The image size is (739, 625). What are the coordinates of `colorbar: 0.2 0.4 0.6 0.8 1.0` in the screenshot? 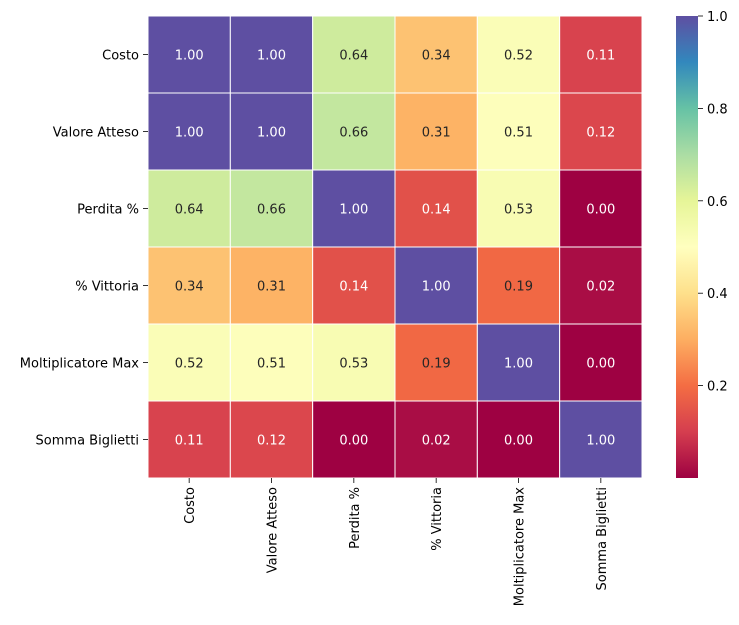 It's located at (702, 244).